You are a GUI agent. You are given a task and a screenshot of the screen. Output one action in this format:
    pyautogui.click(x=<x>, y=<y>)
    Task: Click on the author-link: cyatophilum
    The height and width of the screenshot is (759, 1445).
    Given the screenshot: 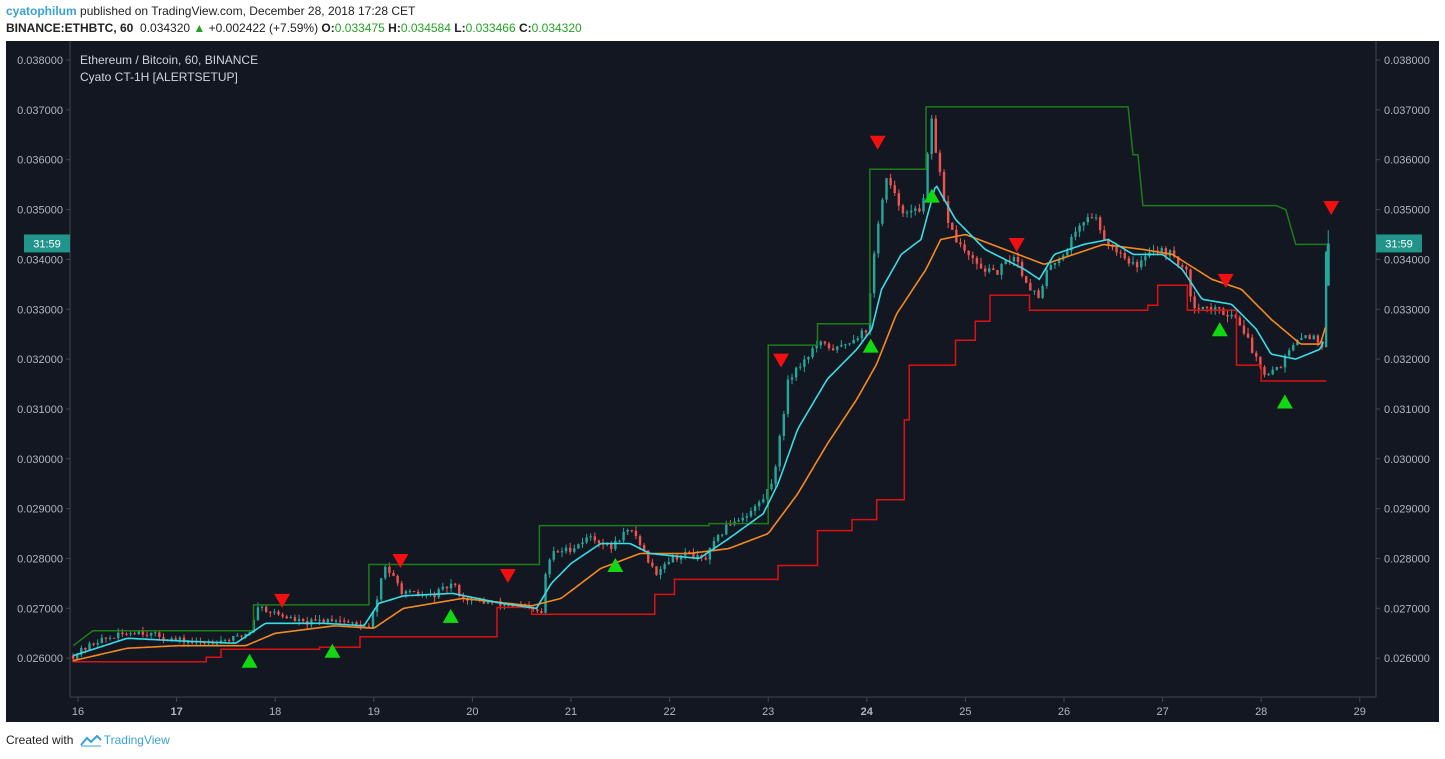 What is the action you would take?
    pyautogui.click(x=41, y=11)
    